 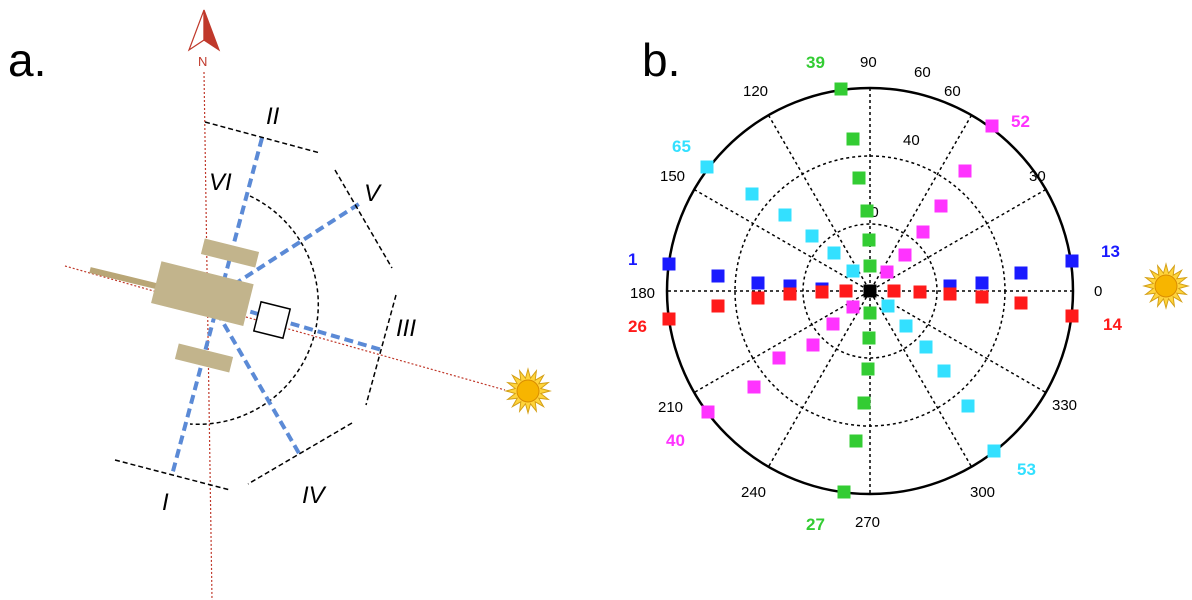 What do you see at coordinates (753, 492) in the screenshot?
I see `angle-label-240: 240` at bounding box center [753, 492].